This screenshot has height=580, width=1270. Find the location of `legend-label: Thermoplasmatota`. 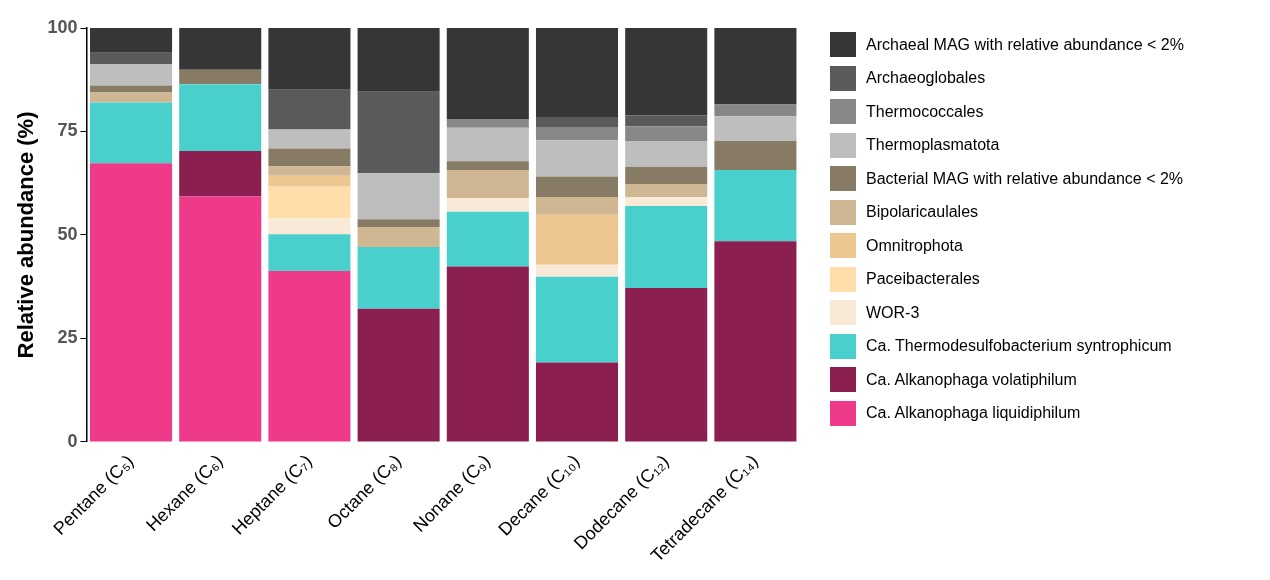

legend-label: Thermoplasmatota is located at coordinates (933, 145).